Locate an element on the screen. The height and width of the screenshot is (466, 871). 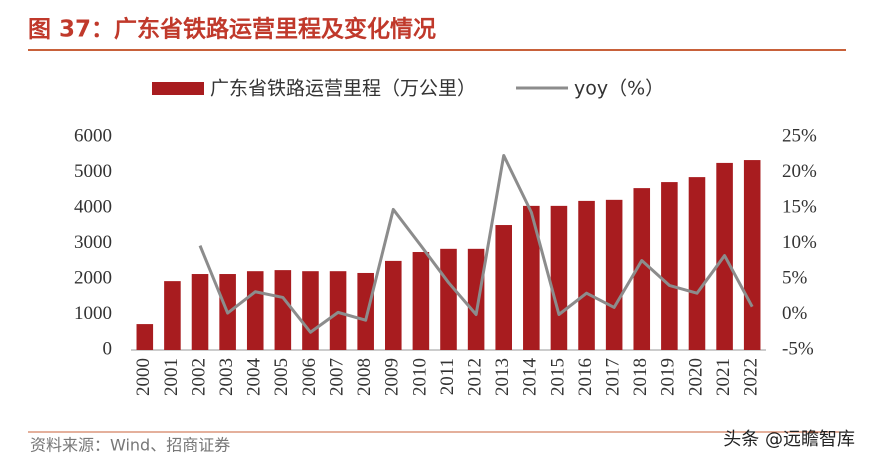
x-tick-label: 2005 is located at coordinates (281, 377).